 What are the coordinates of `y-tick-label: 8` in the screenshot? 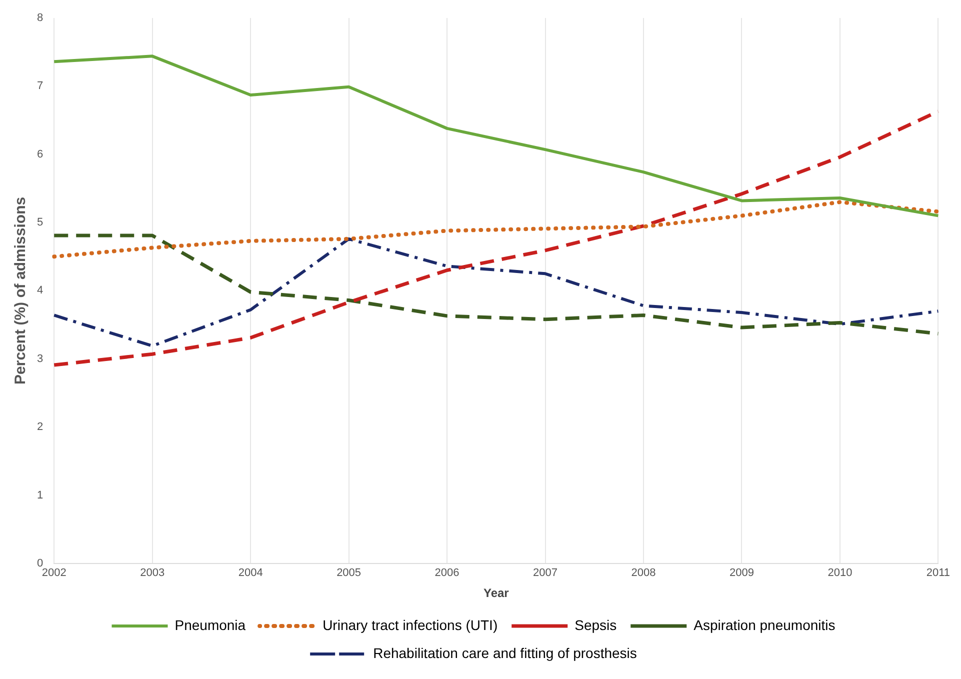 It's located at (40, 18).